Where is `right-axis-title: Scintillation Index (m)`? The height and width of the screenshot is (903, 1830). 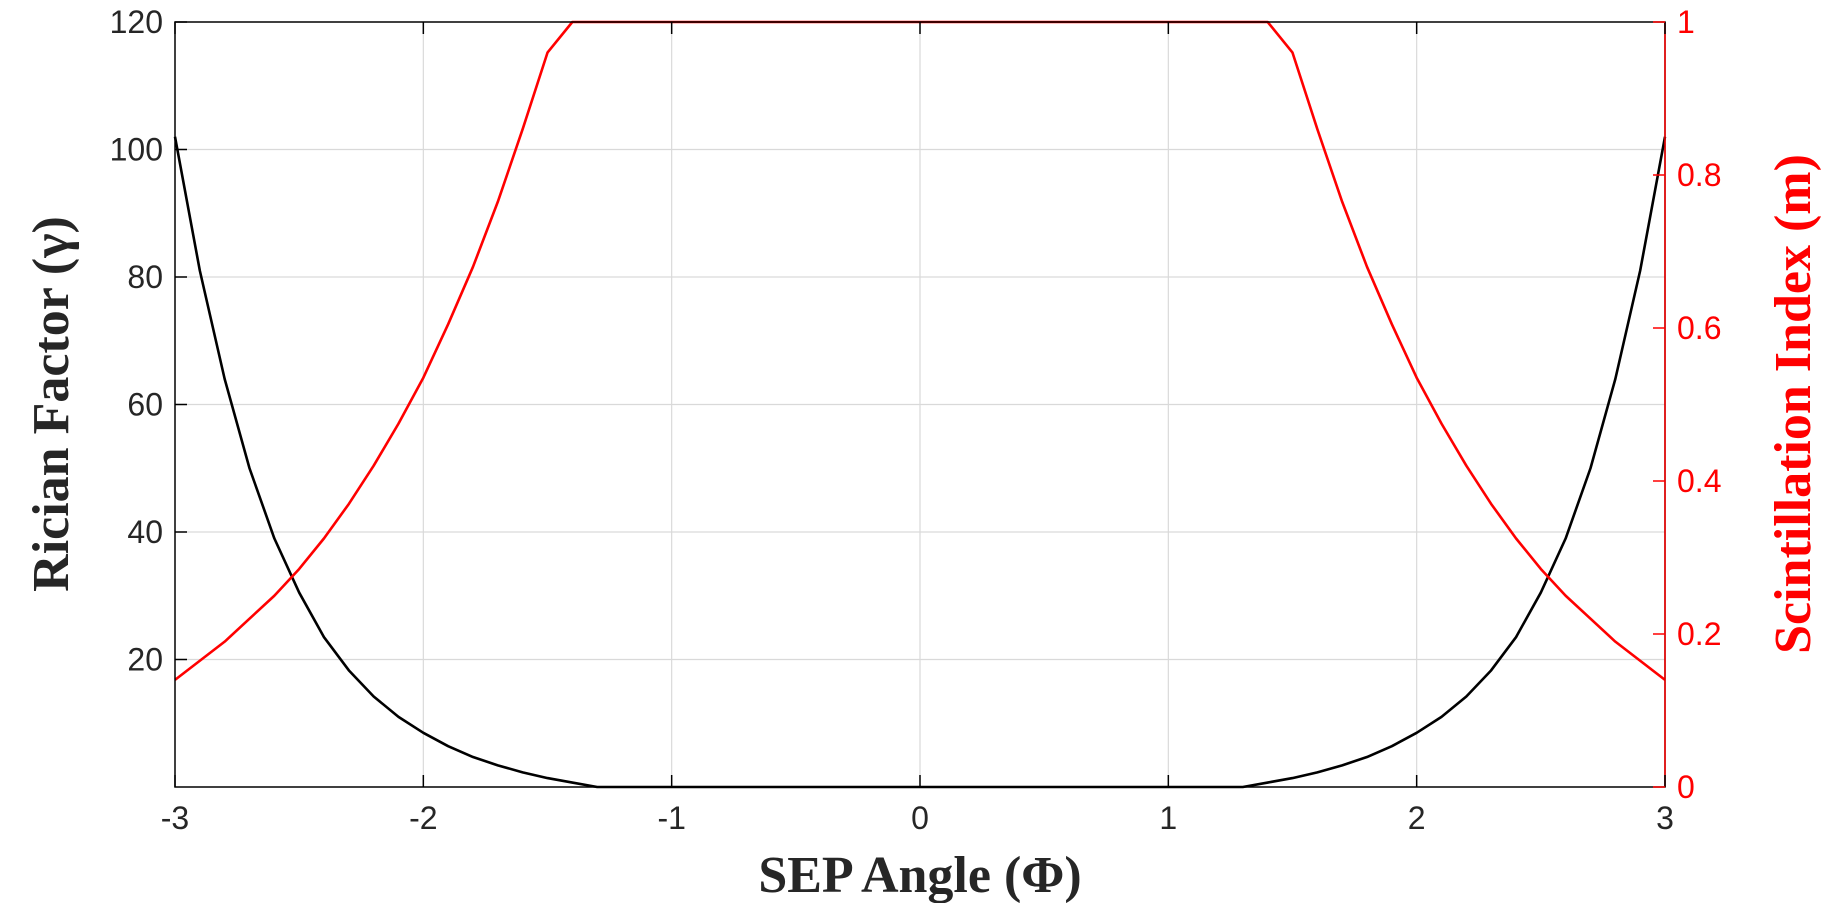
right-axis-title: Scintillation Index (m) is located at coordinates (1793, 404).